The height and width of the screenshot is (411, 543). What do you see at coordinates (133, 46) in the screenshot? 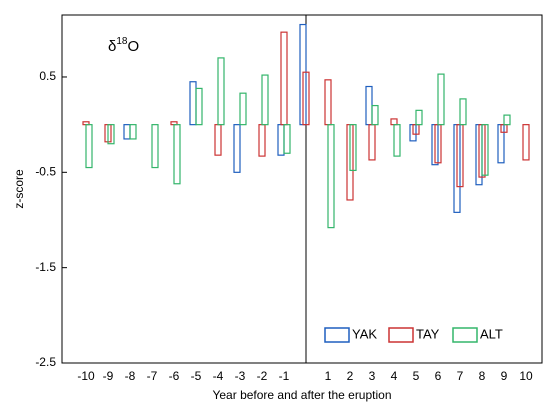
I see `annotation-tail: O` at bounding box center [133, 46].